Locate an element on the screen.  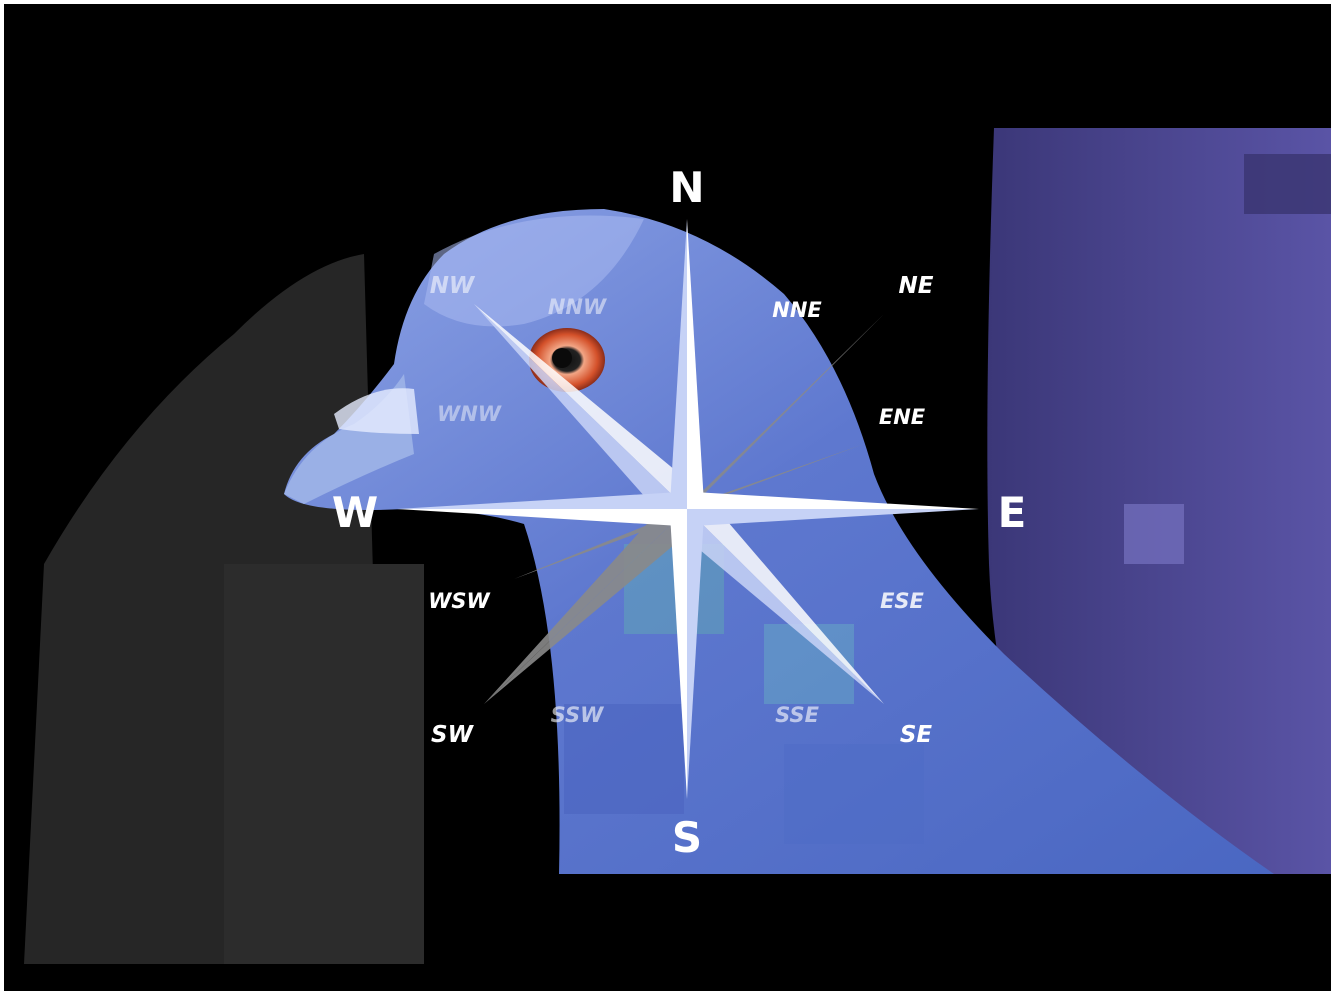
compass-label-sw: SW is located at coordinates (453, 735).